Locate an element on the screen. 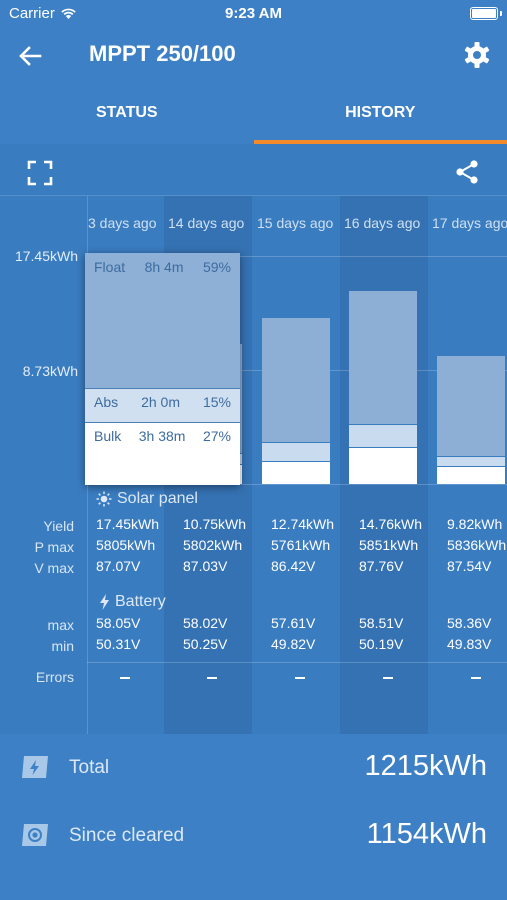  battery-min-label: min is located at coordinates (62, 646).